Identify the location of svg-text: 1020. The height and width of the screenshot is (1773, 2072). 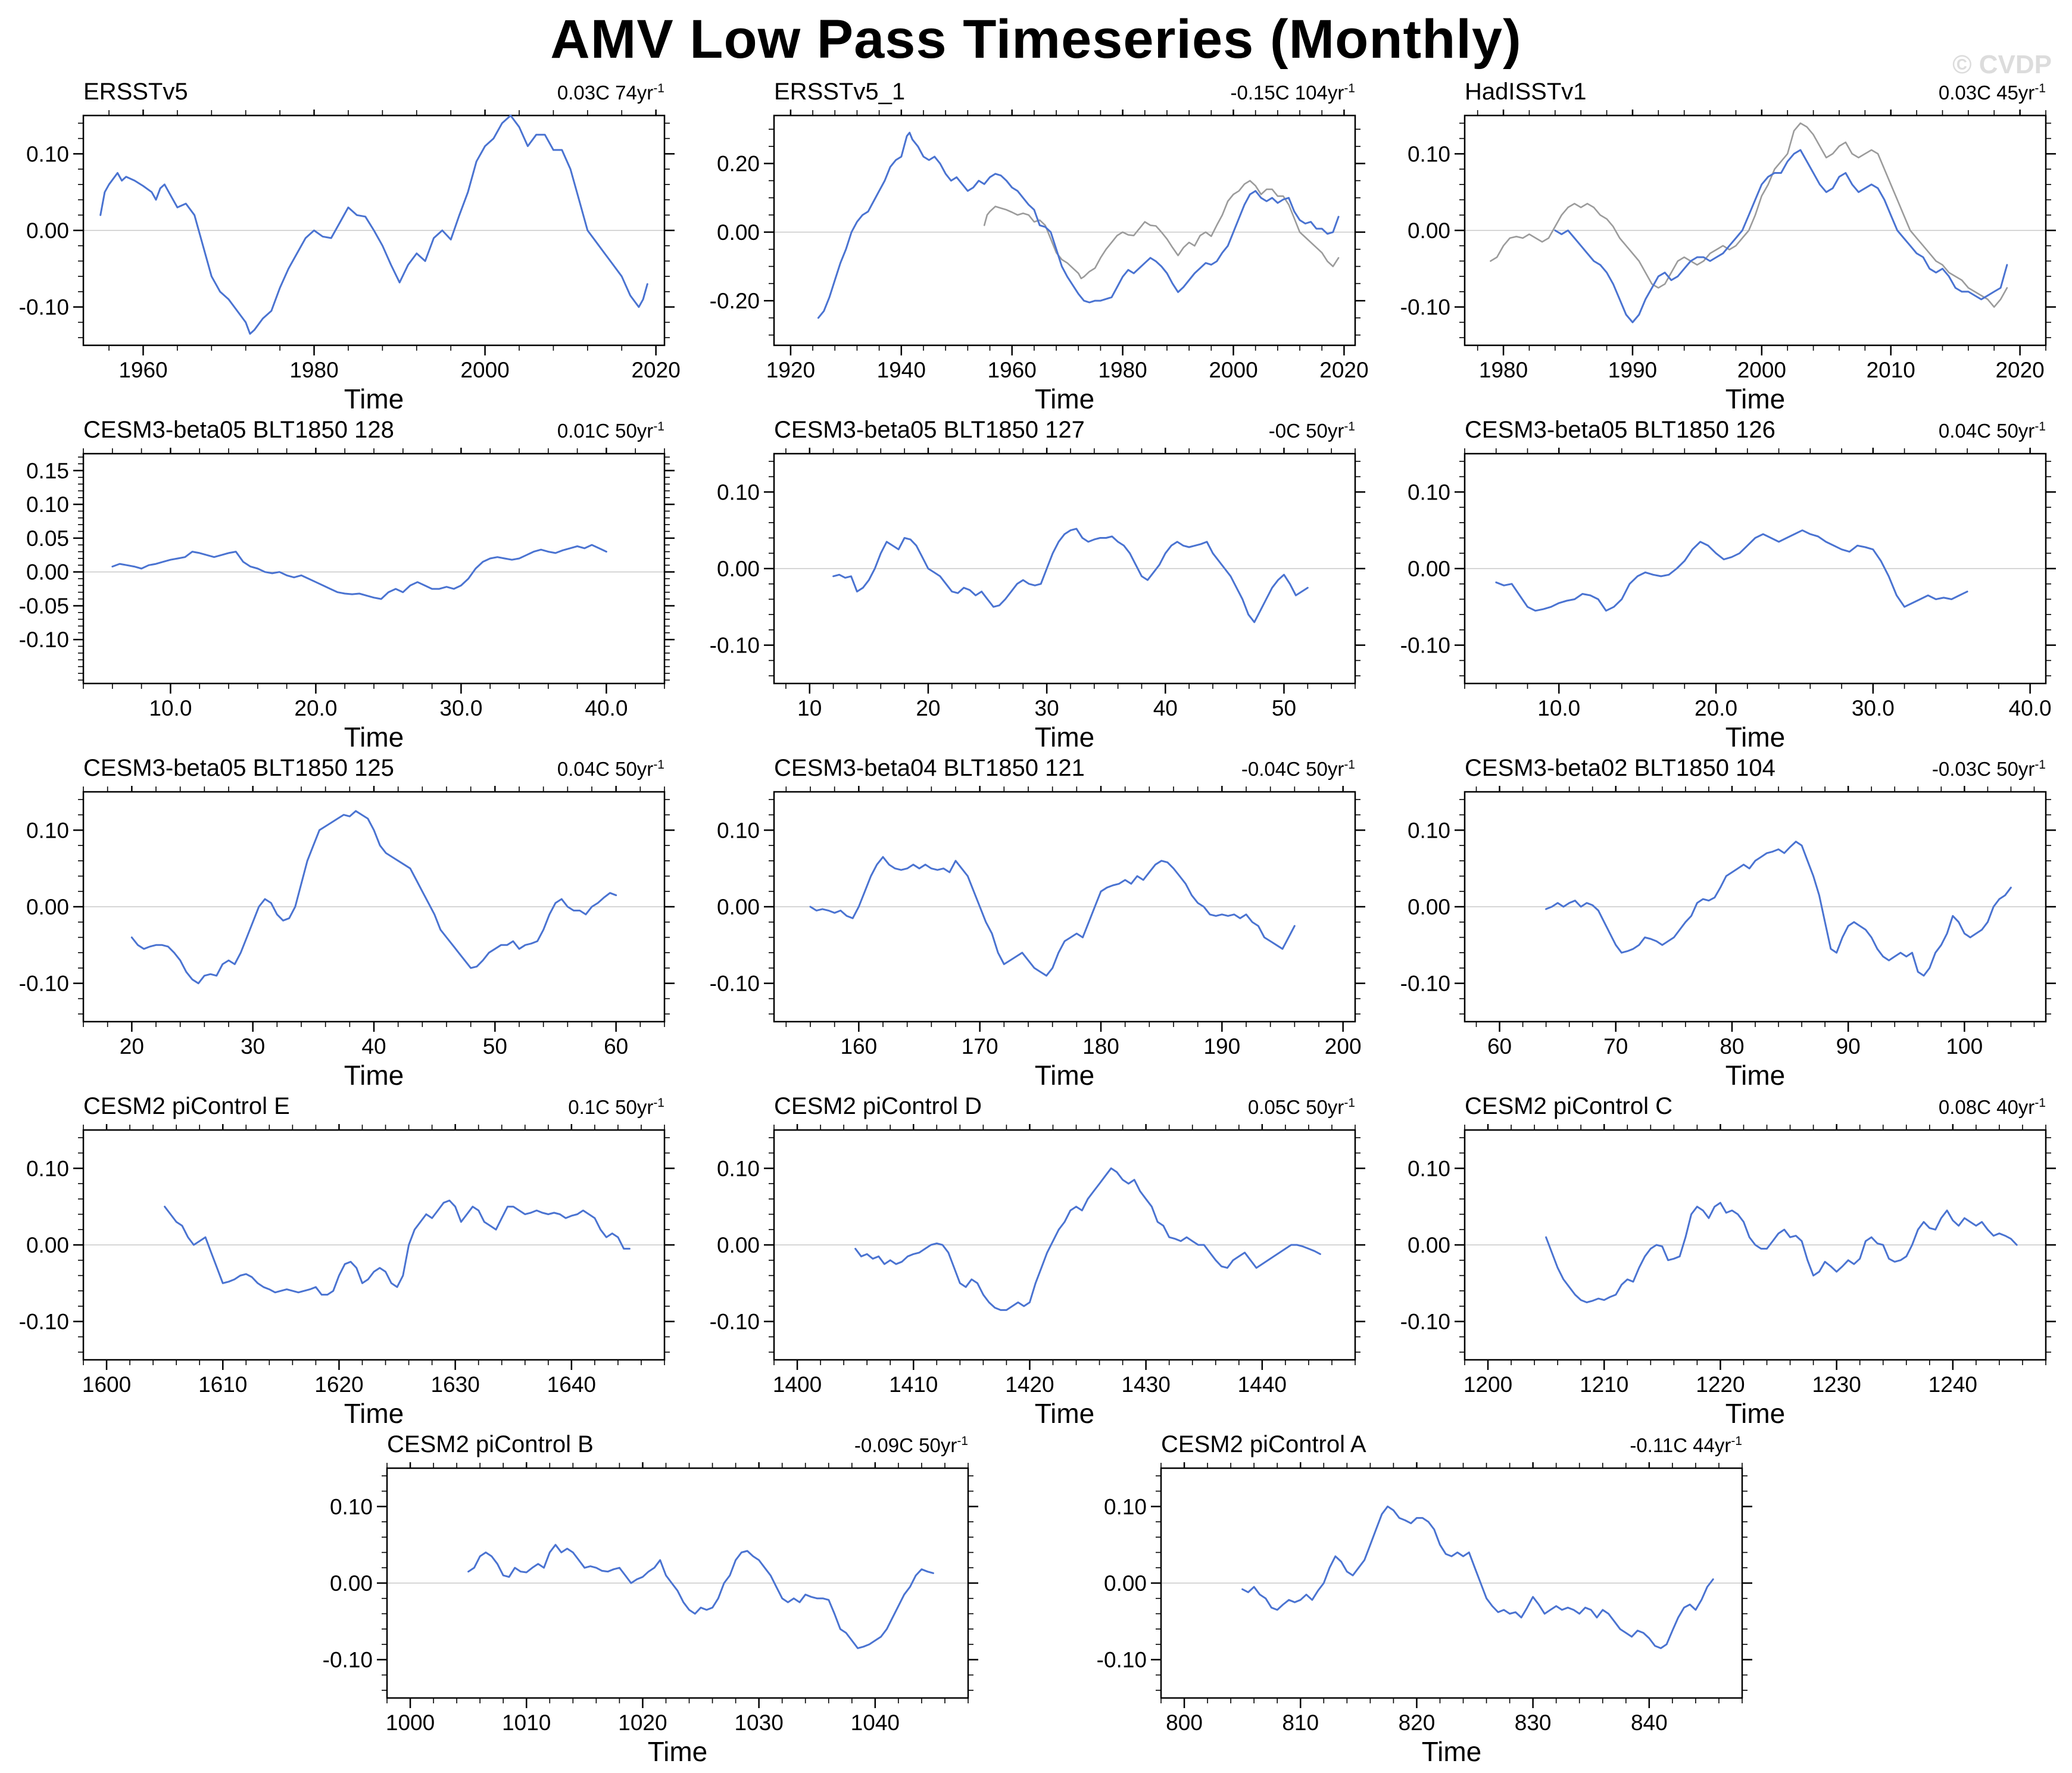
(642, 1722).